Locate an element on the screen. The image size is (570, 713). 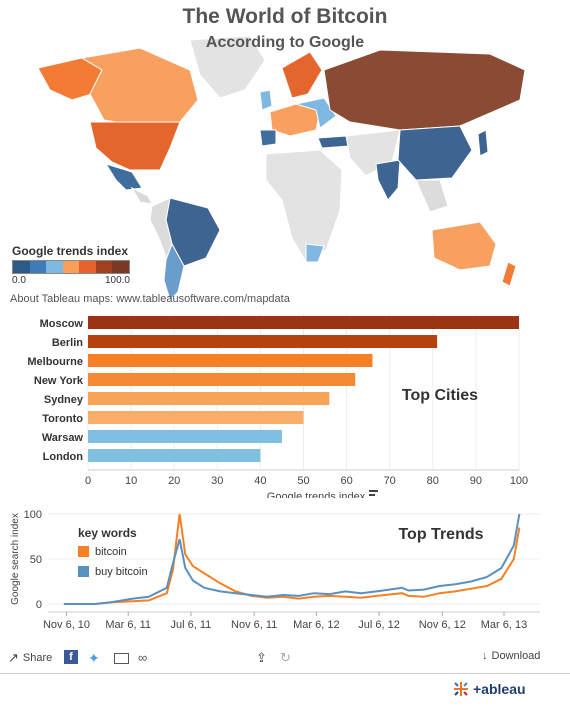
bar-x-tick: 90 is located at coordinates (476, 481).